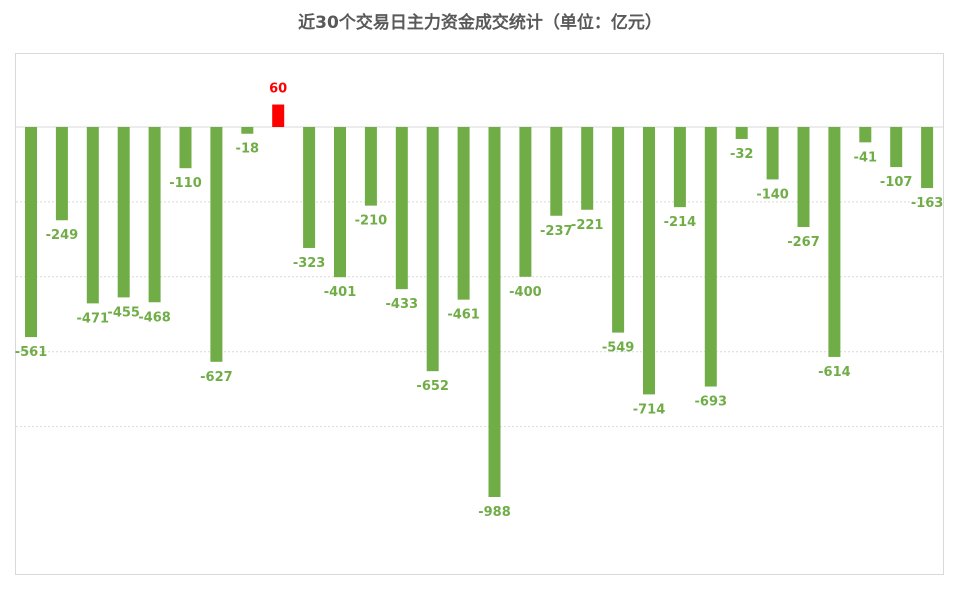  Describe the element at coordinates (402, 304) in the screenshot. I see `data-label-13: -433` at that location.